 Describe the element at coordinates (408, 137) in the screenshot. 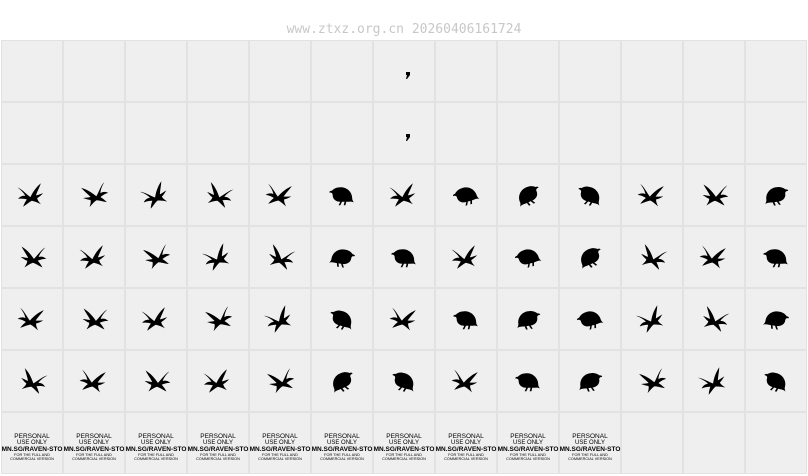

I see `comma-glyph` at that location.